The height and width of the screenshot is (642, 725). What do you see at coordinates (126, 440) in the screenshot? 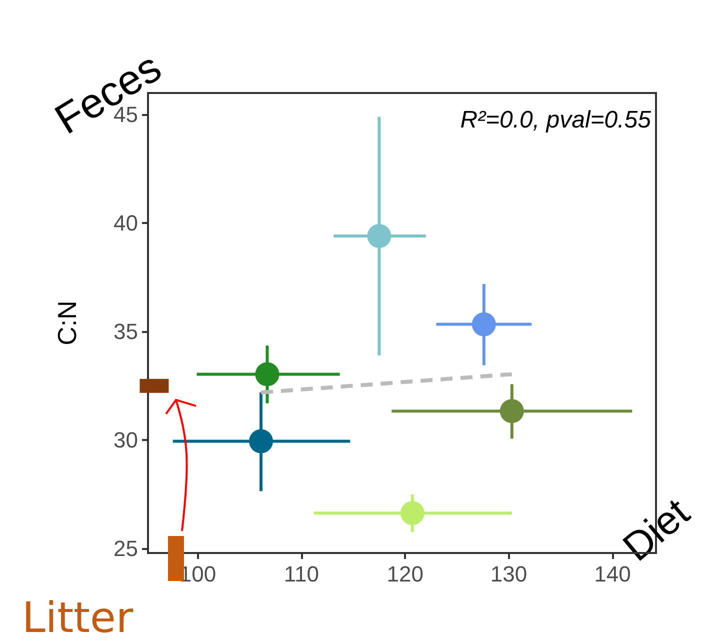
I see `y-tick-label: 30` at bounding box center [126, 440].